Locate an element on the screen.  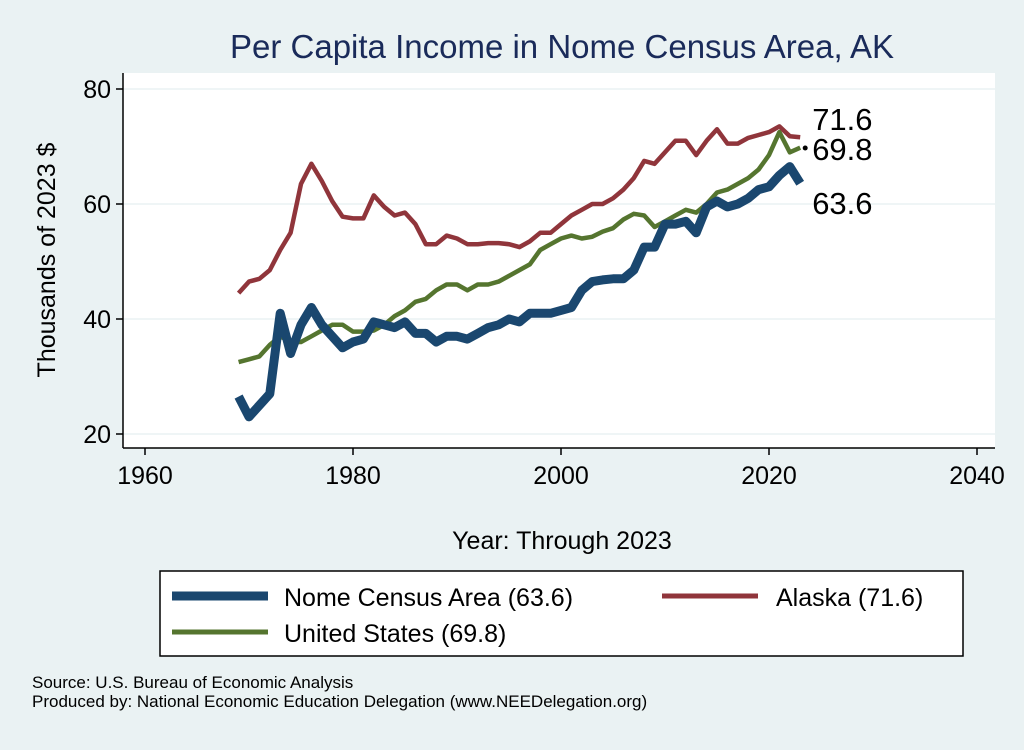
x-tick-label: 2040 is located at coordinates (977, 476).